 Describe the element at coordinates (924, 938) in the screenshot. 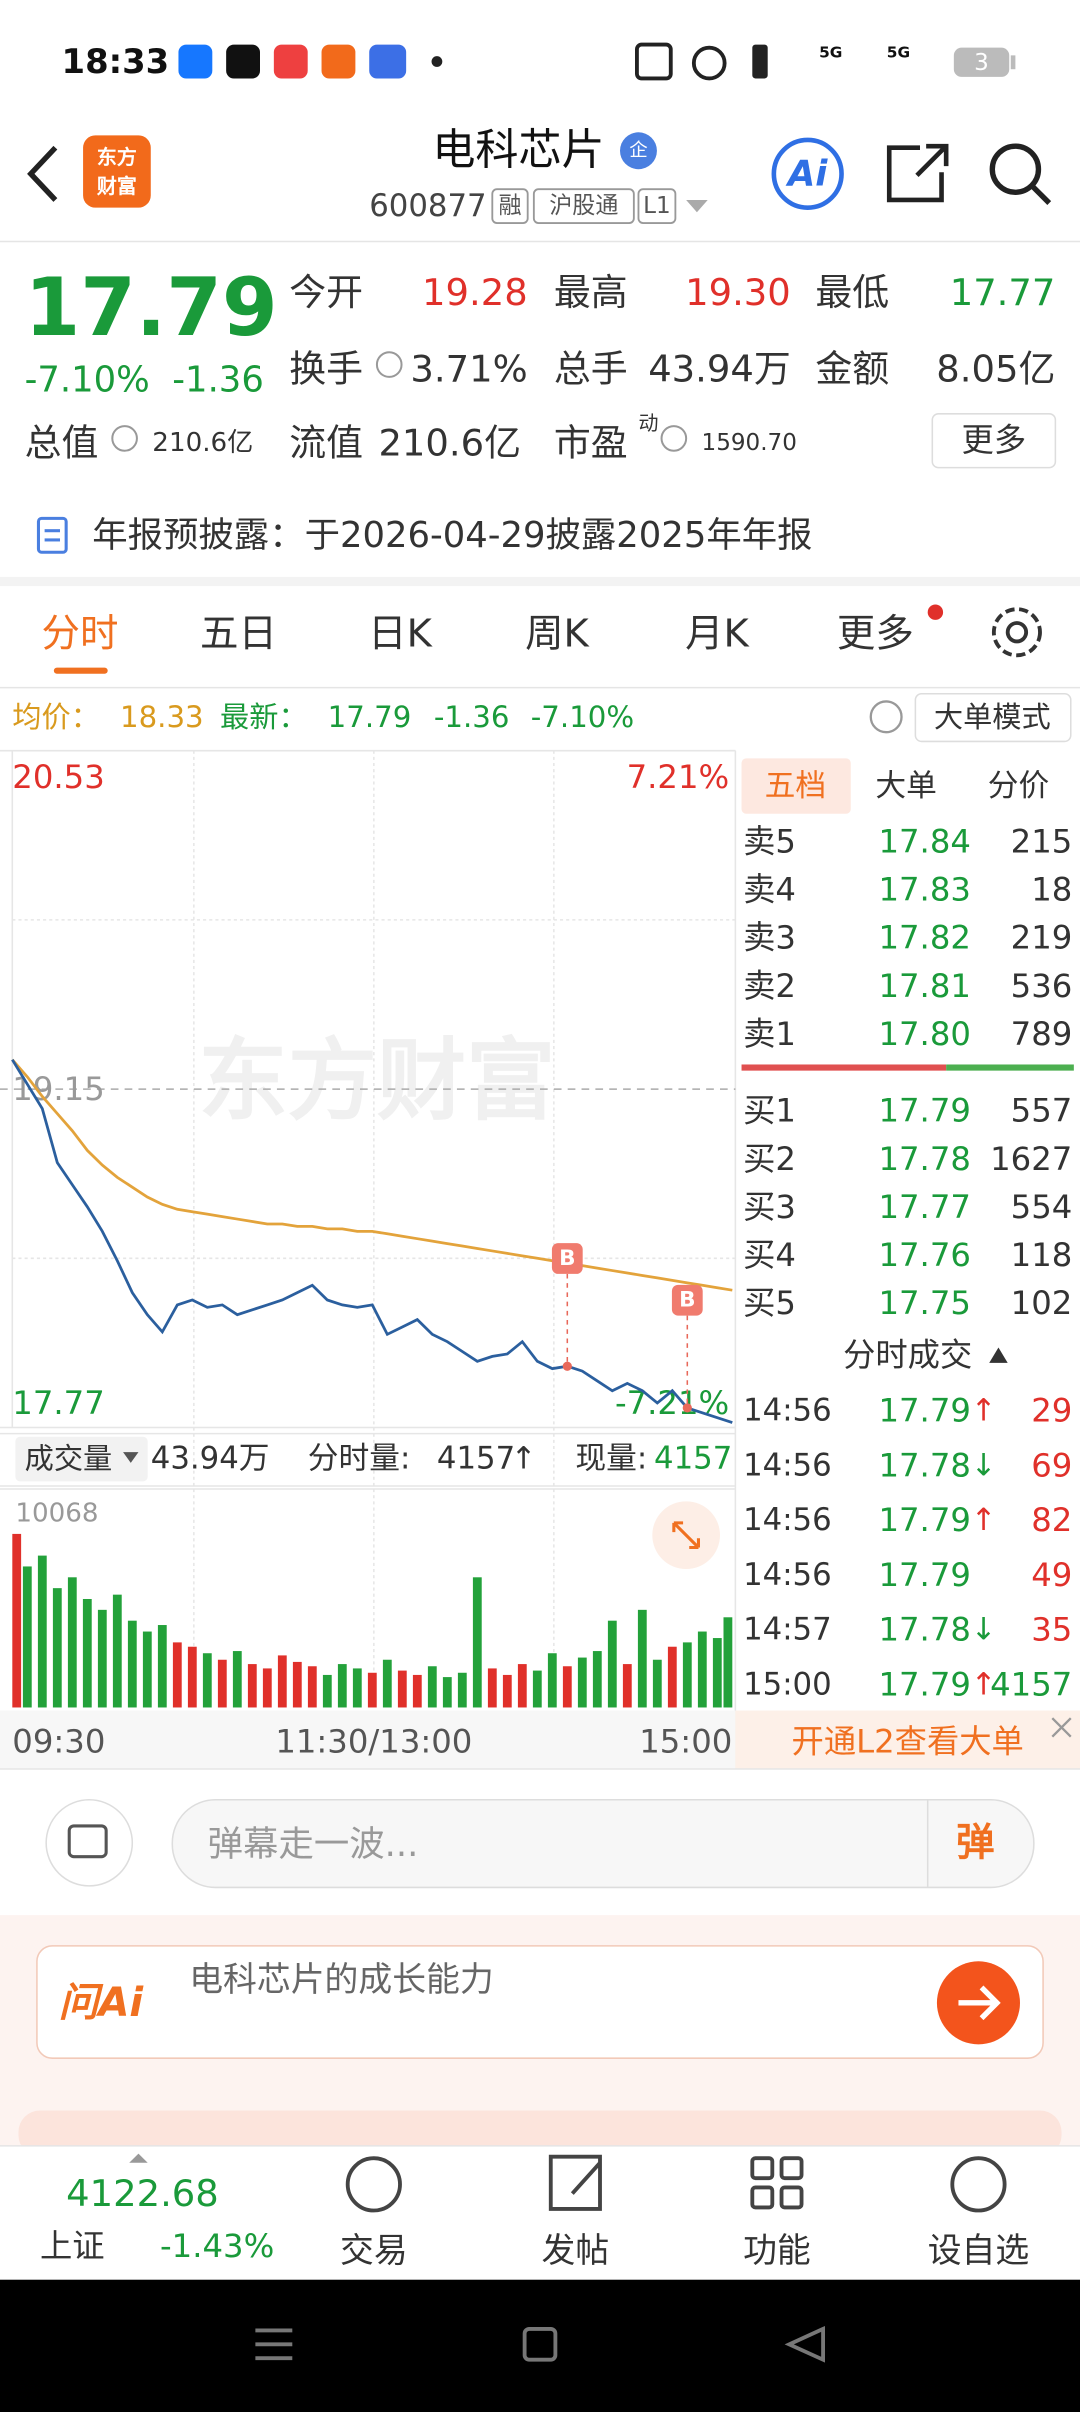

I see `book-price: 17.82` at that location.